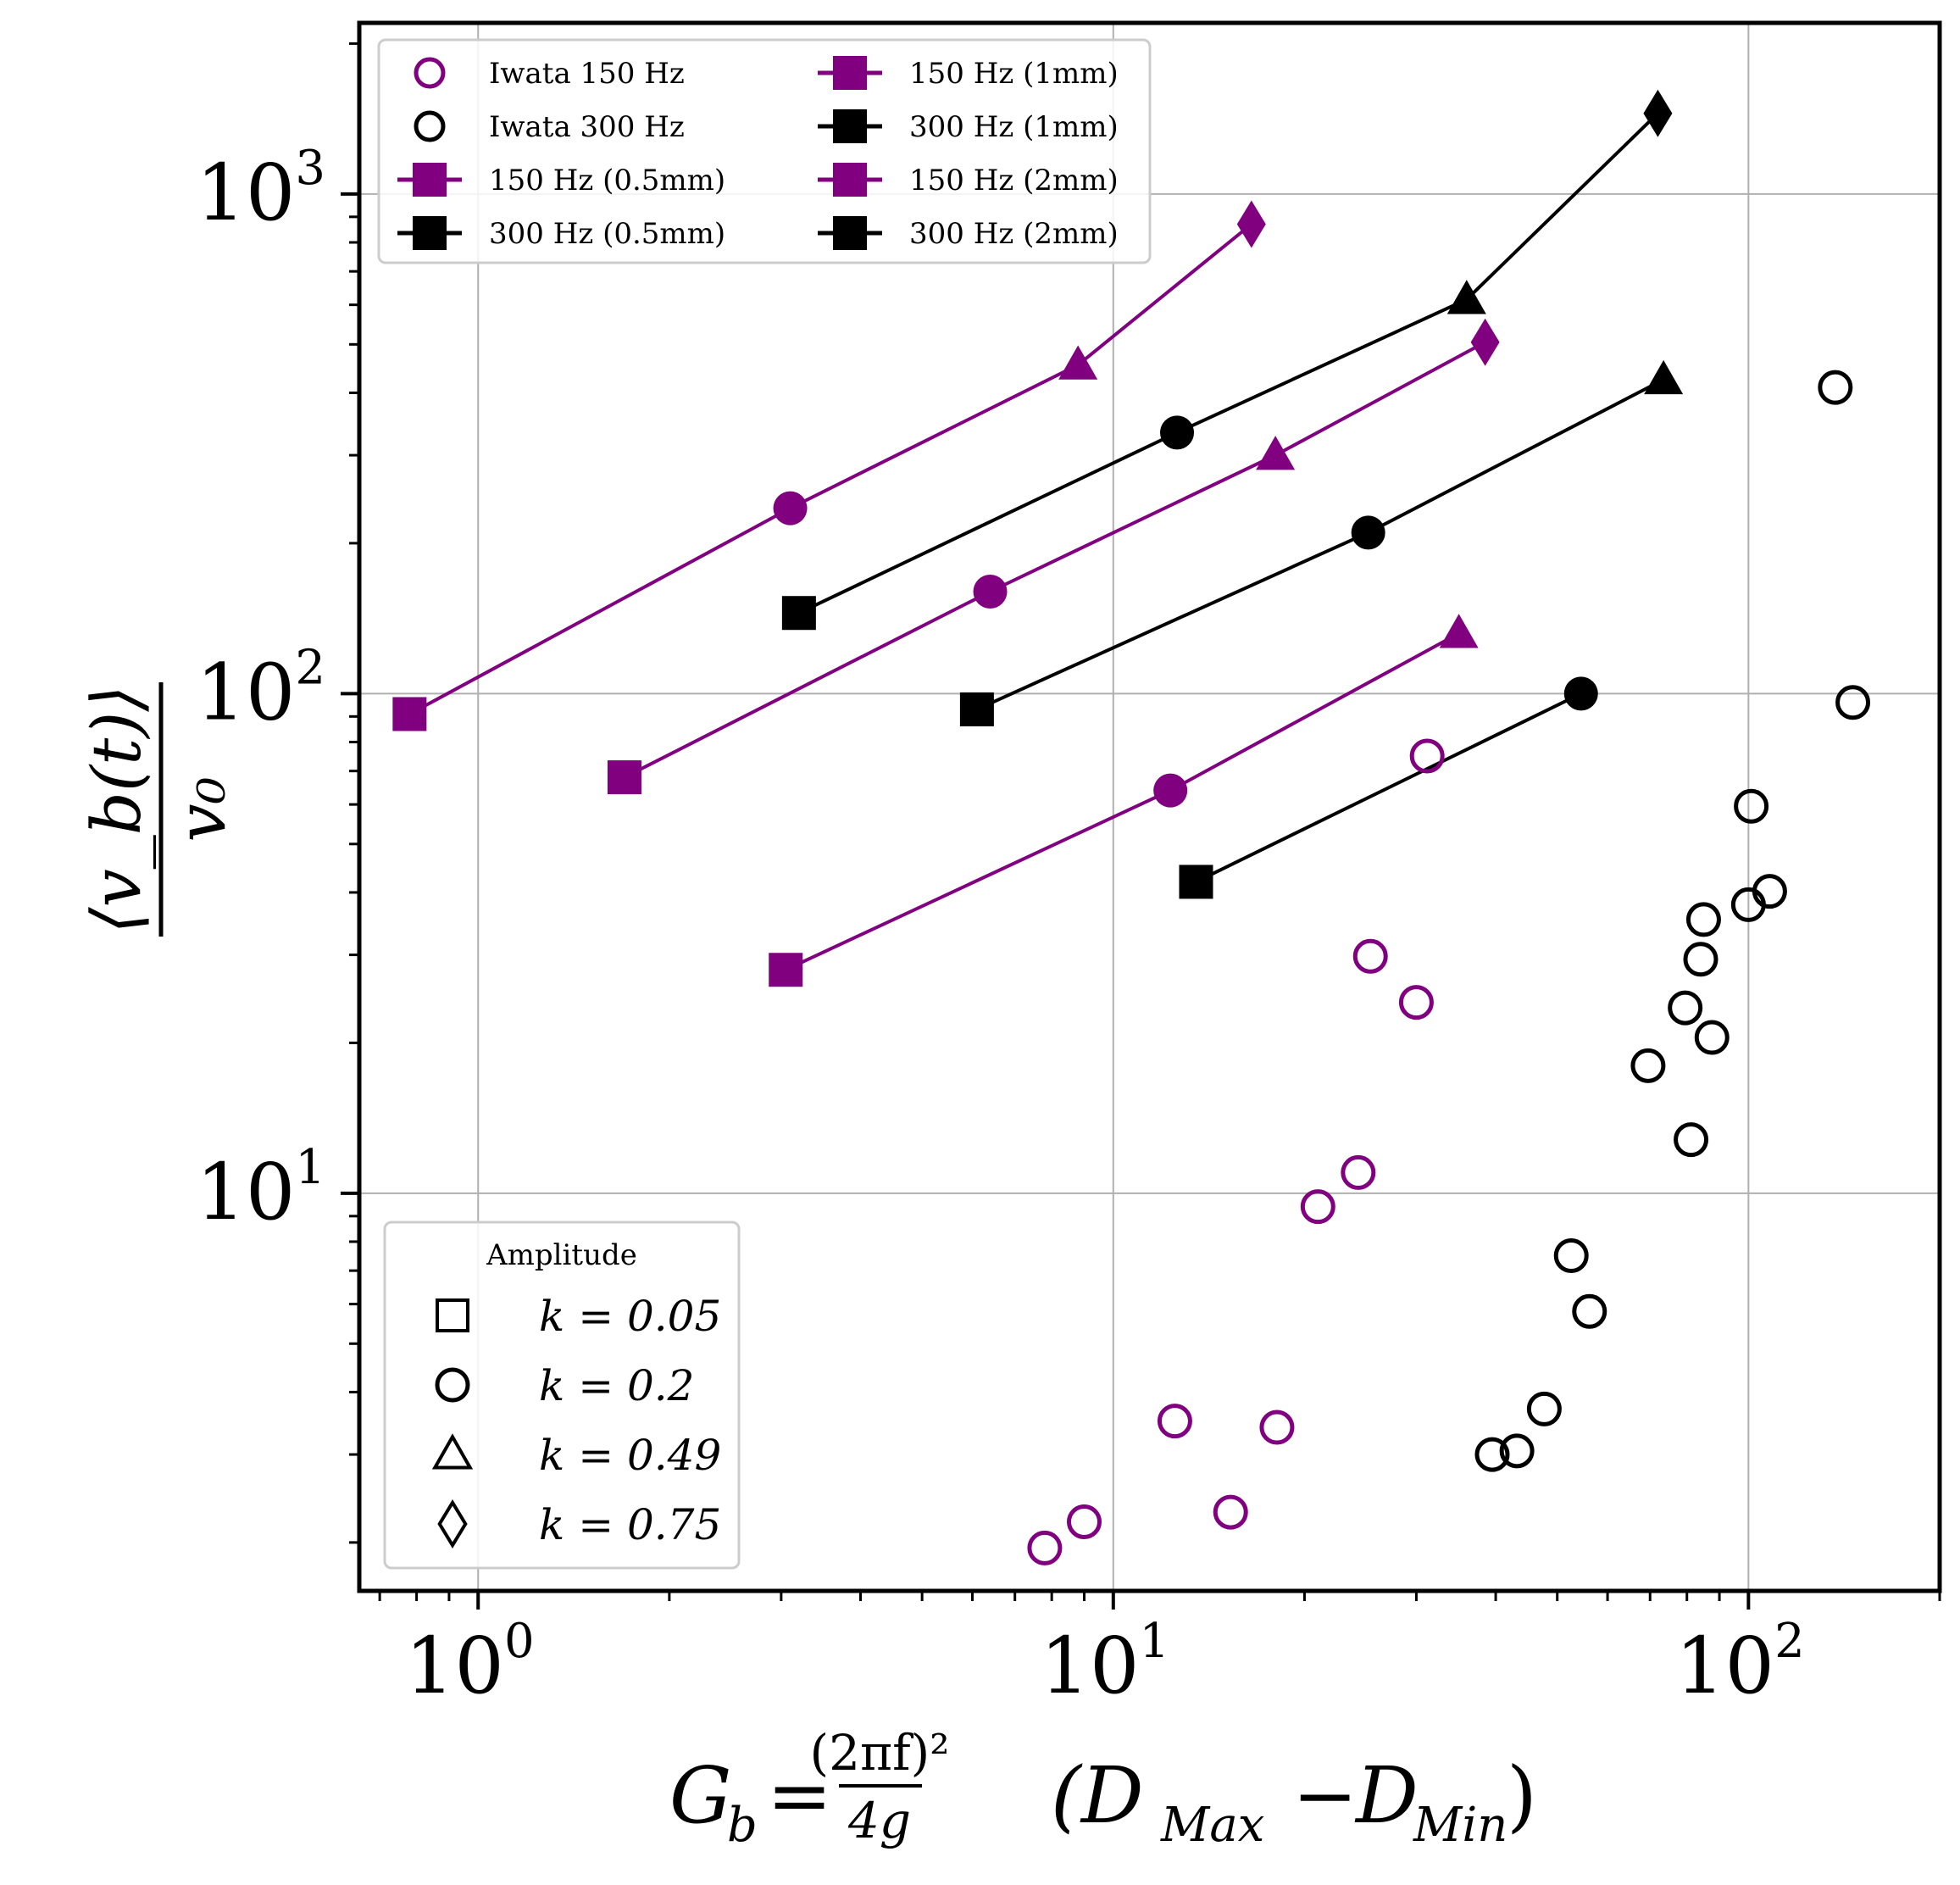  Describe the element at coordinates (1104, 1662) in the screenshot. I see `x-tick-label: 101` at that location.